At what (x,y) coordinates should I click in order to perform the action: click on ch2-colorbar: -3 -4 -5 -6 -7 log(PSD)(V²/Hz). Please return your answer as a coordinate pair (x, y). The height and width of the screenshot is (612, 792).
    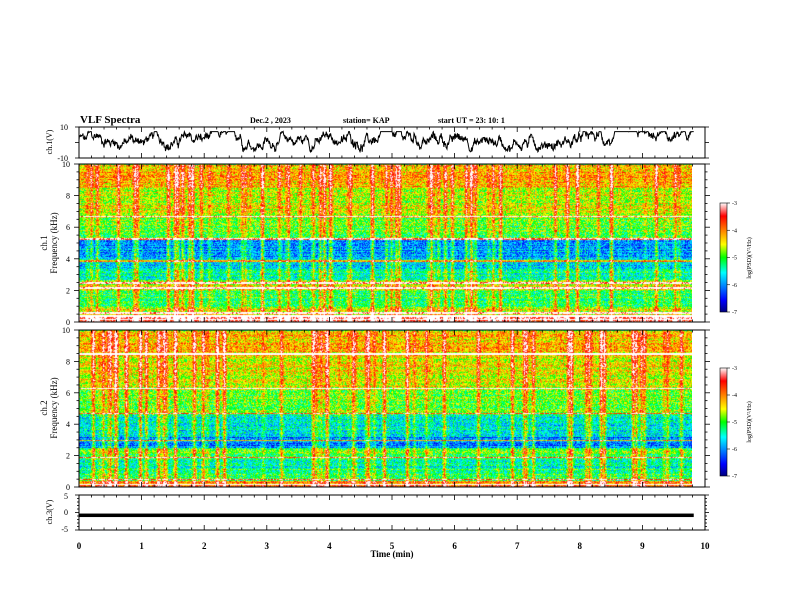
    Looking at the image, I should click on (736, 423).